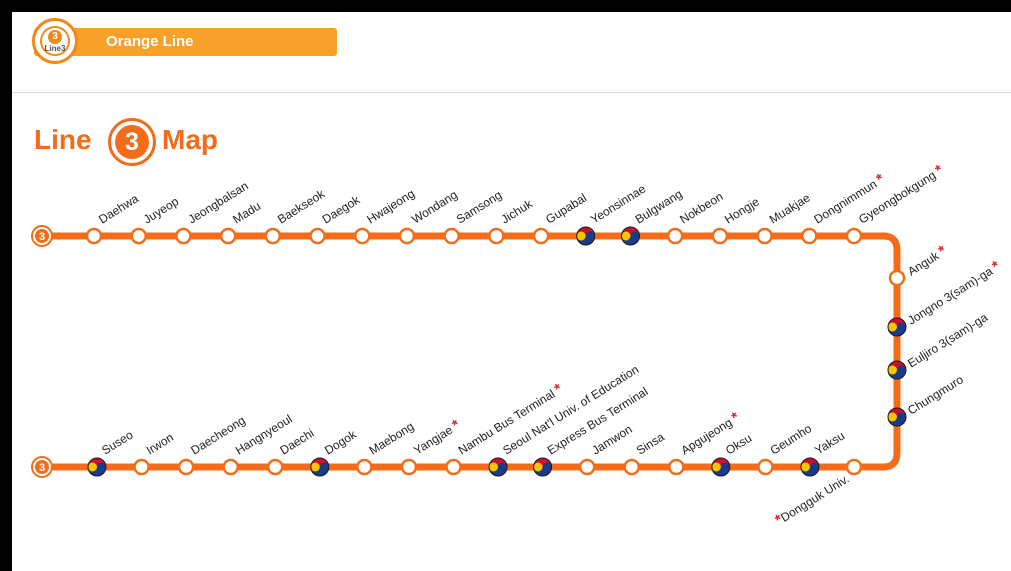 This screenshot has width=1011, height=571. Describe the element at coordinates (246, 213) in the screenshot. I see `station-label: Madu` at that location.